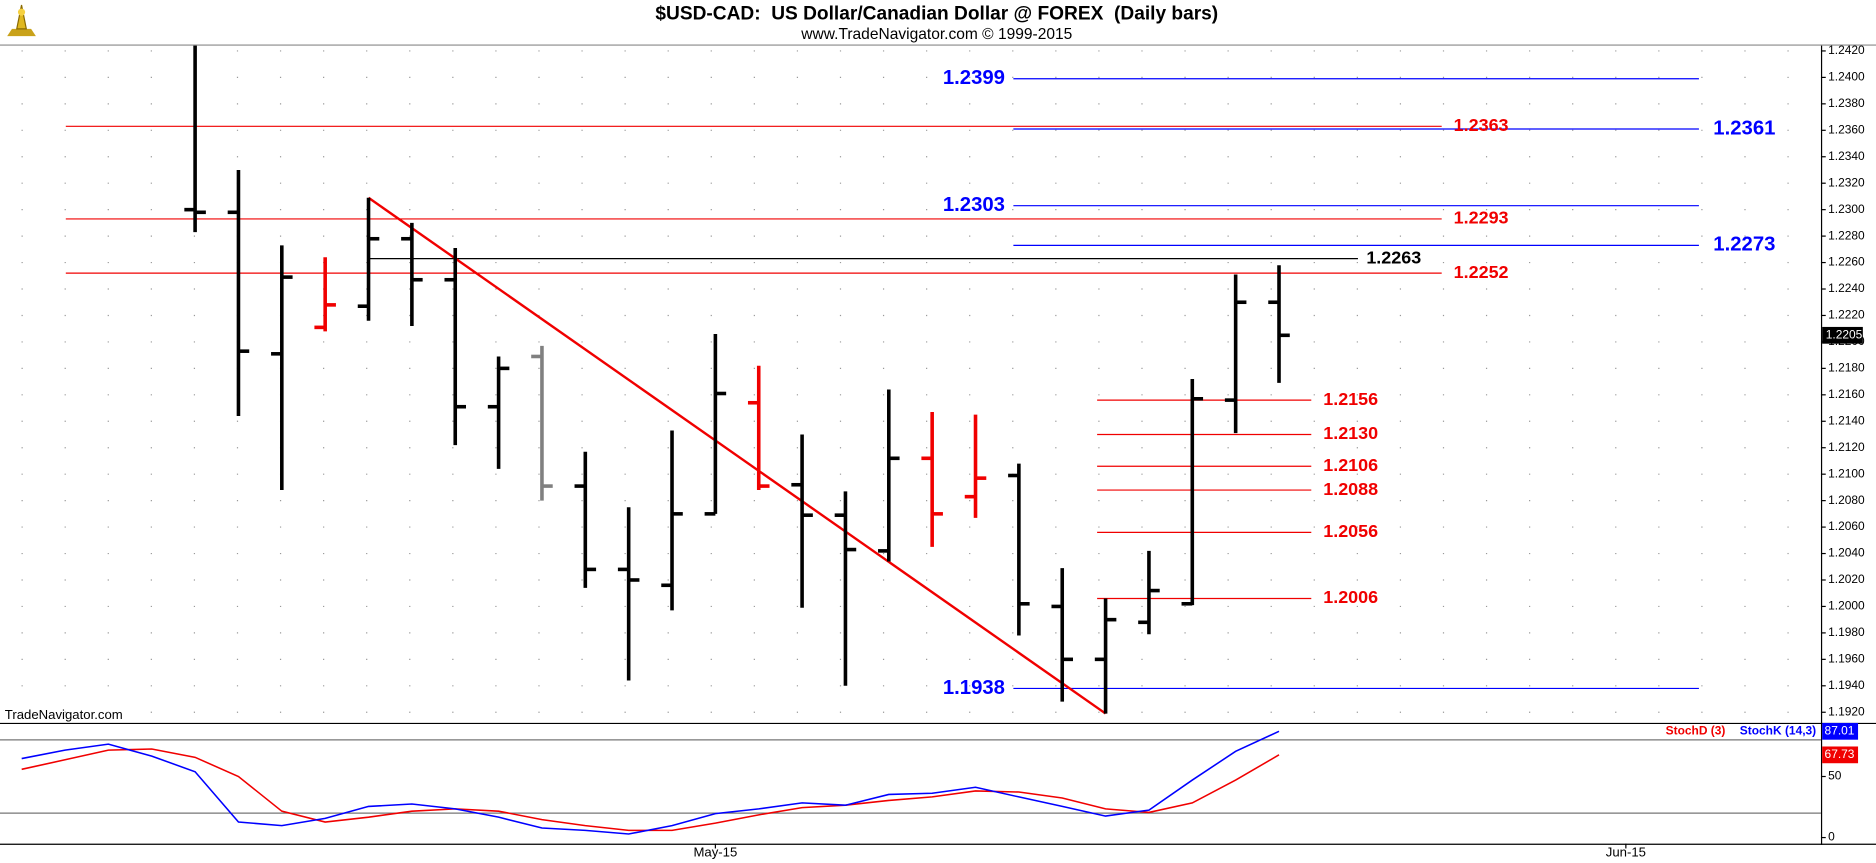  Describe the element at coordinates (1846, 526) in the screenshot. I see `y-tick-label: 1.2060` at that location.